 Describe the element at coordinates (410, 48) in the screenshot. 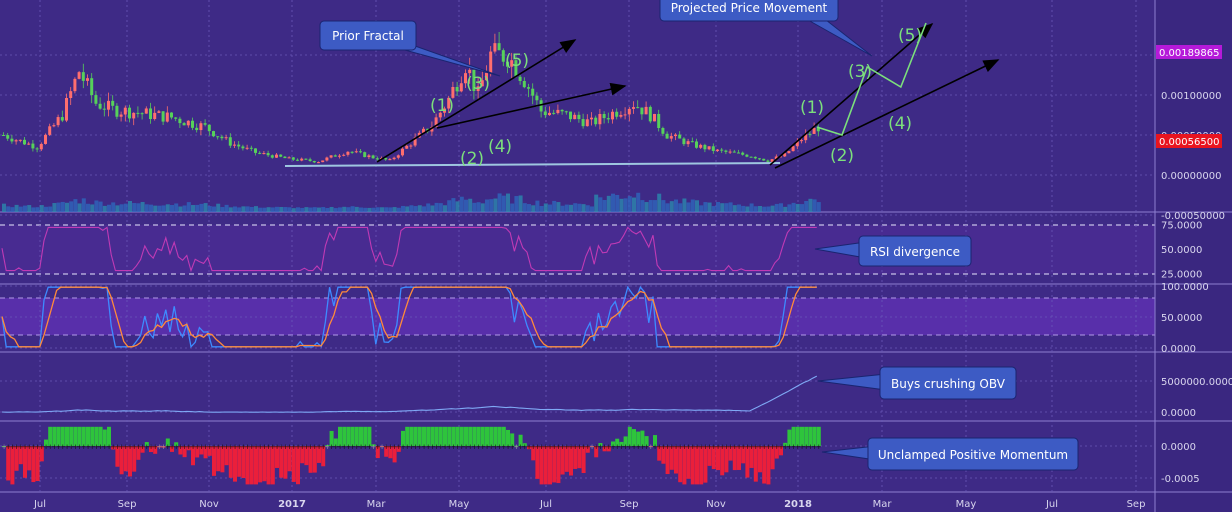

I see `callout-prior-fractal: Prior Fractal` at that location.